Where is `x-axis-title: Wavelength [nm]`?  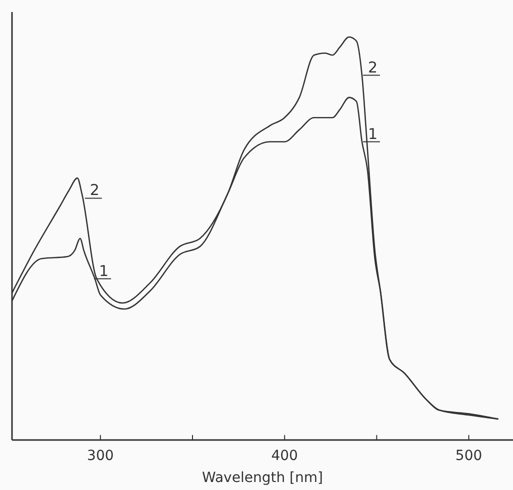 x-axis-title: Wavelength [nm] is located at coordinates (262, 478).